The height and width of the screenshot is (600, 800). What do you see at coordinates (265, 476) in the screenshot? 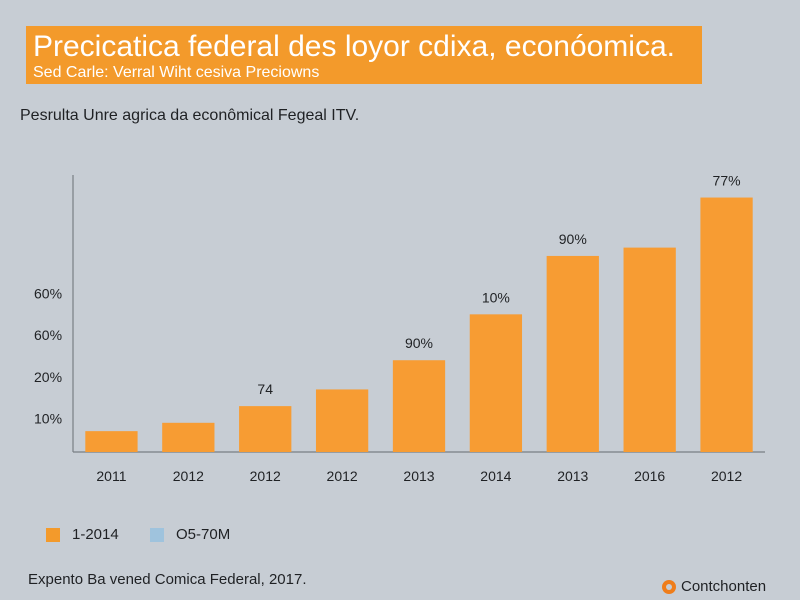
I see `x-tick-label-2: 2012` at bounding box center [265, 476].